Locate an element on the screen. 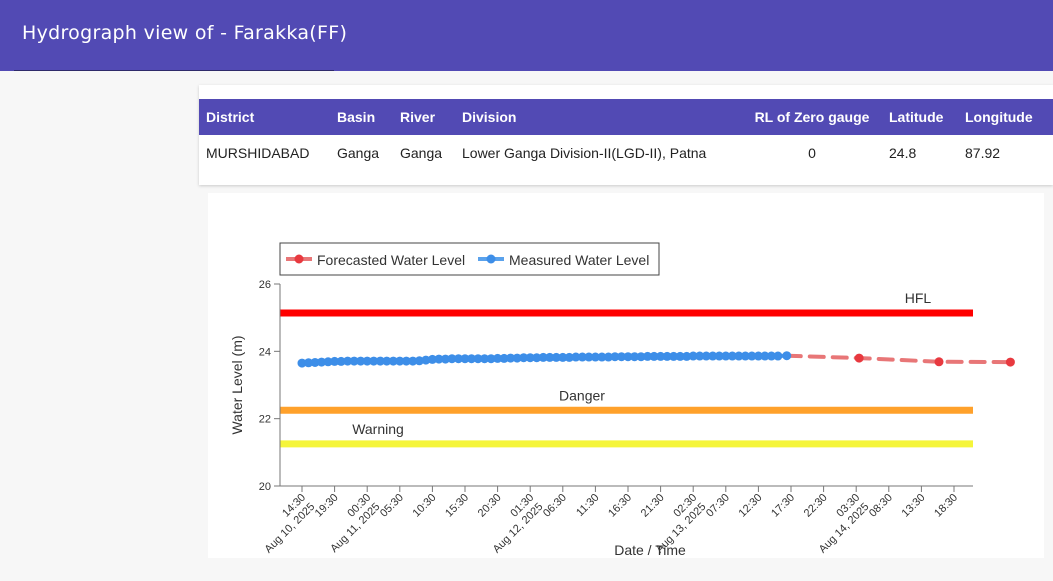  x-tick-label: 21:30 is located at coordinates (653, 506).